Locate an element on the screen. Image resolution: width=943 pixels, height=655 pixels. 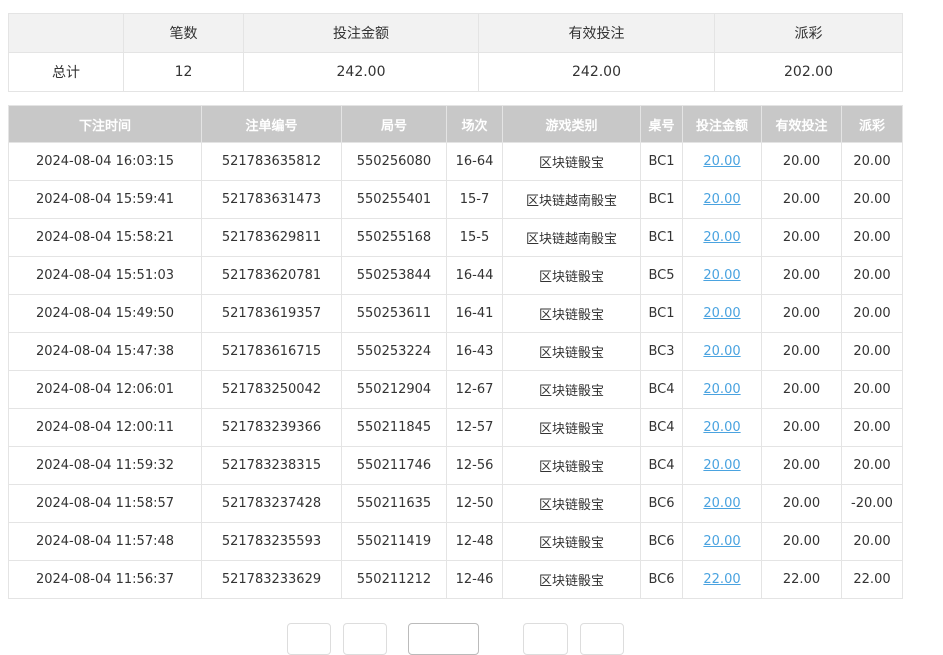
cell-round-id: 550255168 is located at coordinates (394, 237).